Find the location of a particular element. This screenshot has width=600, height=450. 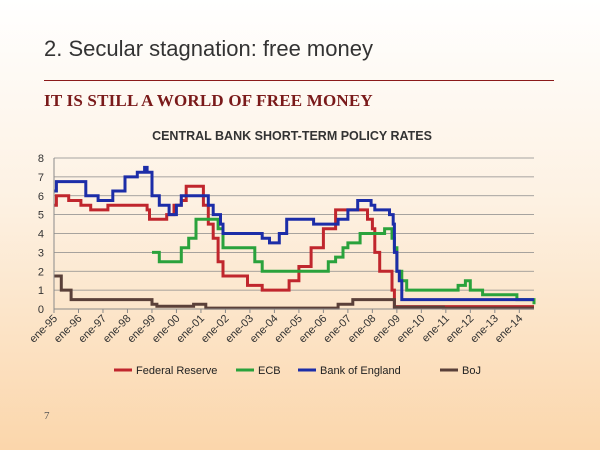

y-tick-label: 6 is located at coordinates (41, 197).